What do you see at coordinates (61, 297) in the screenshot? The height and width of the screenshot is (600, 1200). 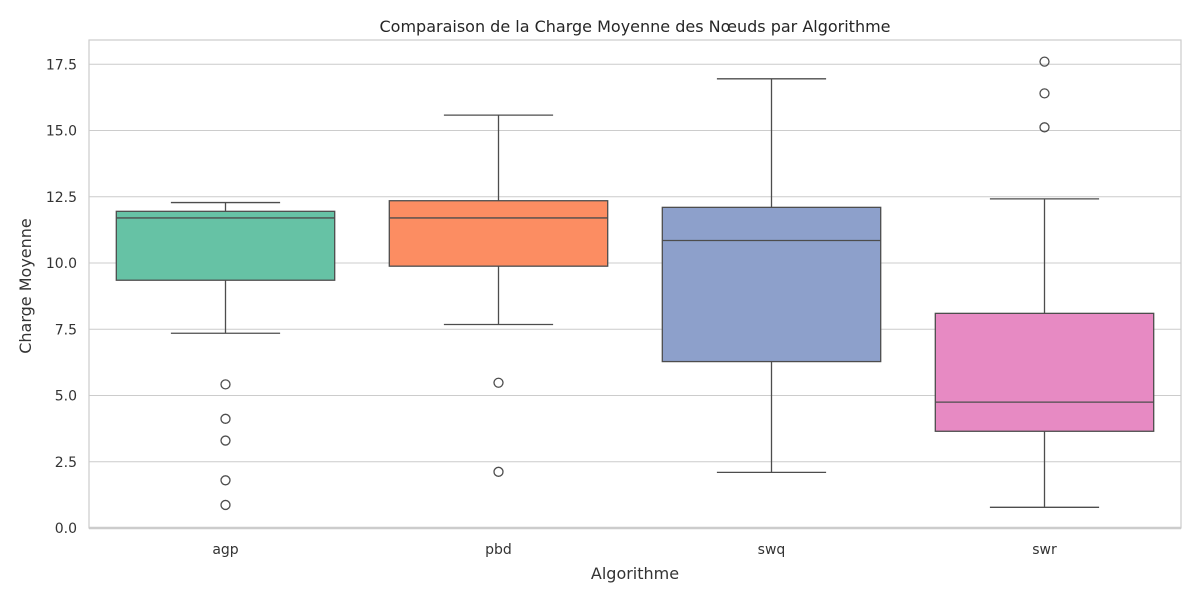 I see `y-axis: 0.0 2.5 5.0 7.5 10.0 12.5 15.0 17.5` at bounding box center [61, 297].